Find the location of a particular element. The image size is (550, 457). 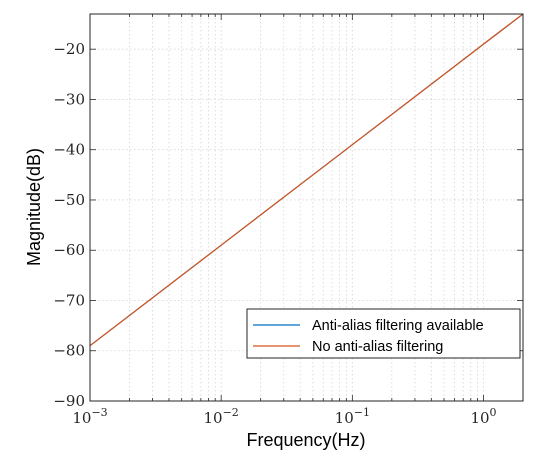

y-tick-label: −30 is located at coordinates (69, 99).